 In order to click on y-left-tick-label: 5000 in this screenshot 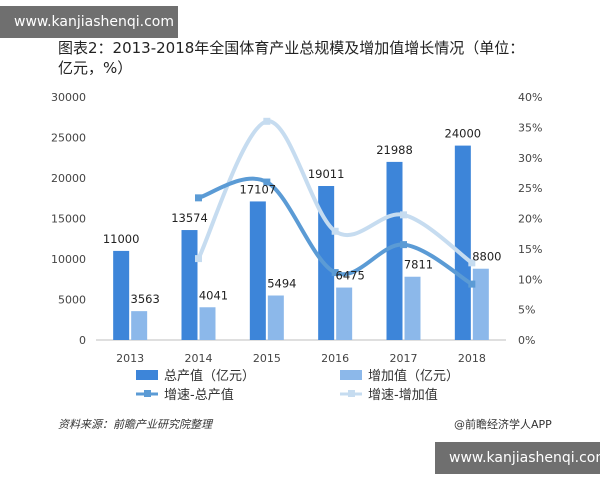, I will do `click(72, 300)`.